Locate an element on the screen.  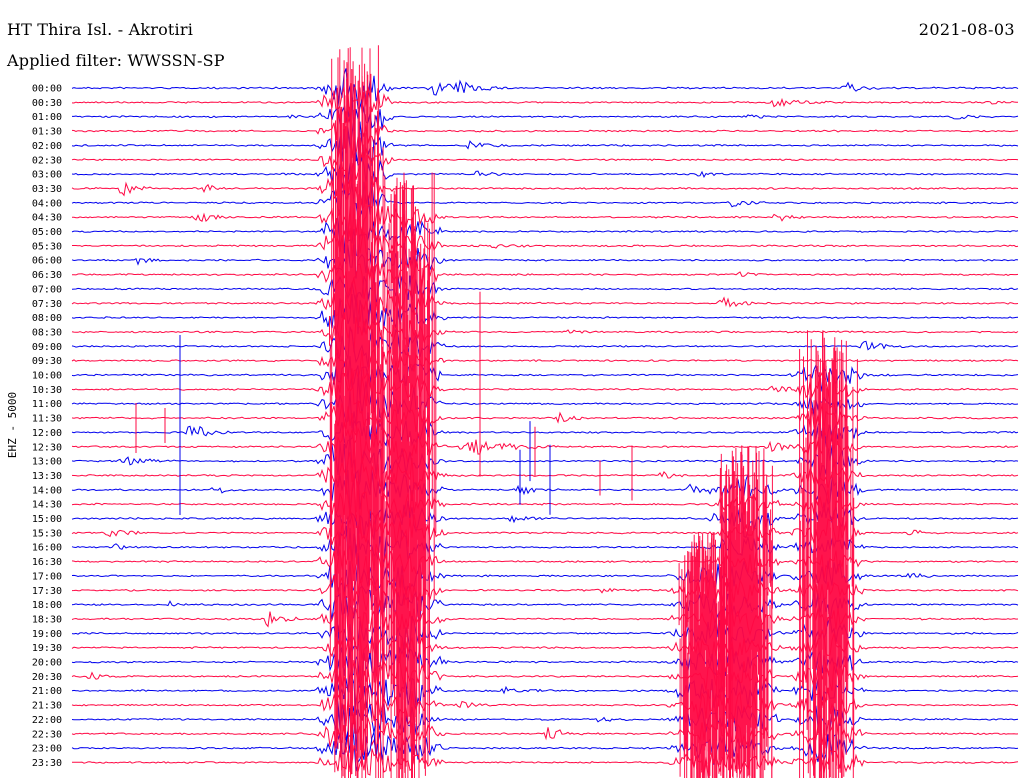
time-label: 05:00 is located at coordinates (47, 232).